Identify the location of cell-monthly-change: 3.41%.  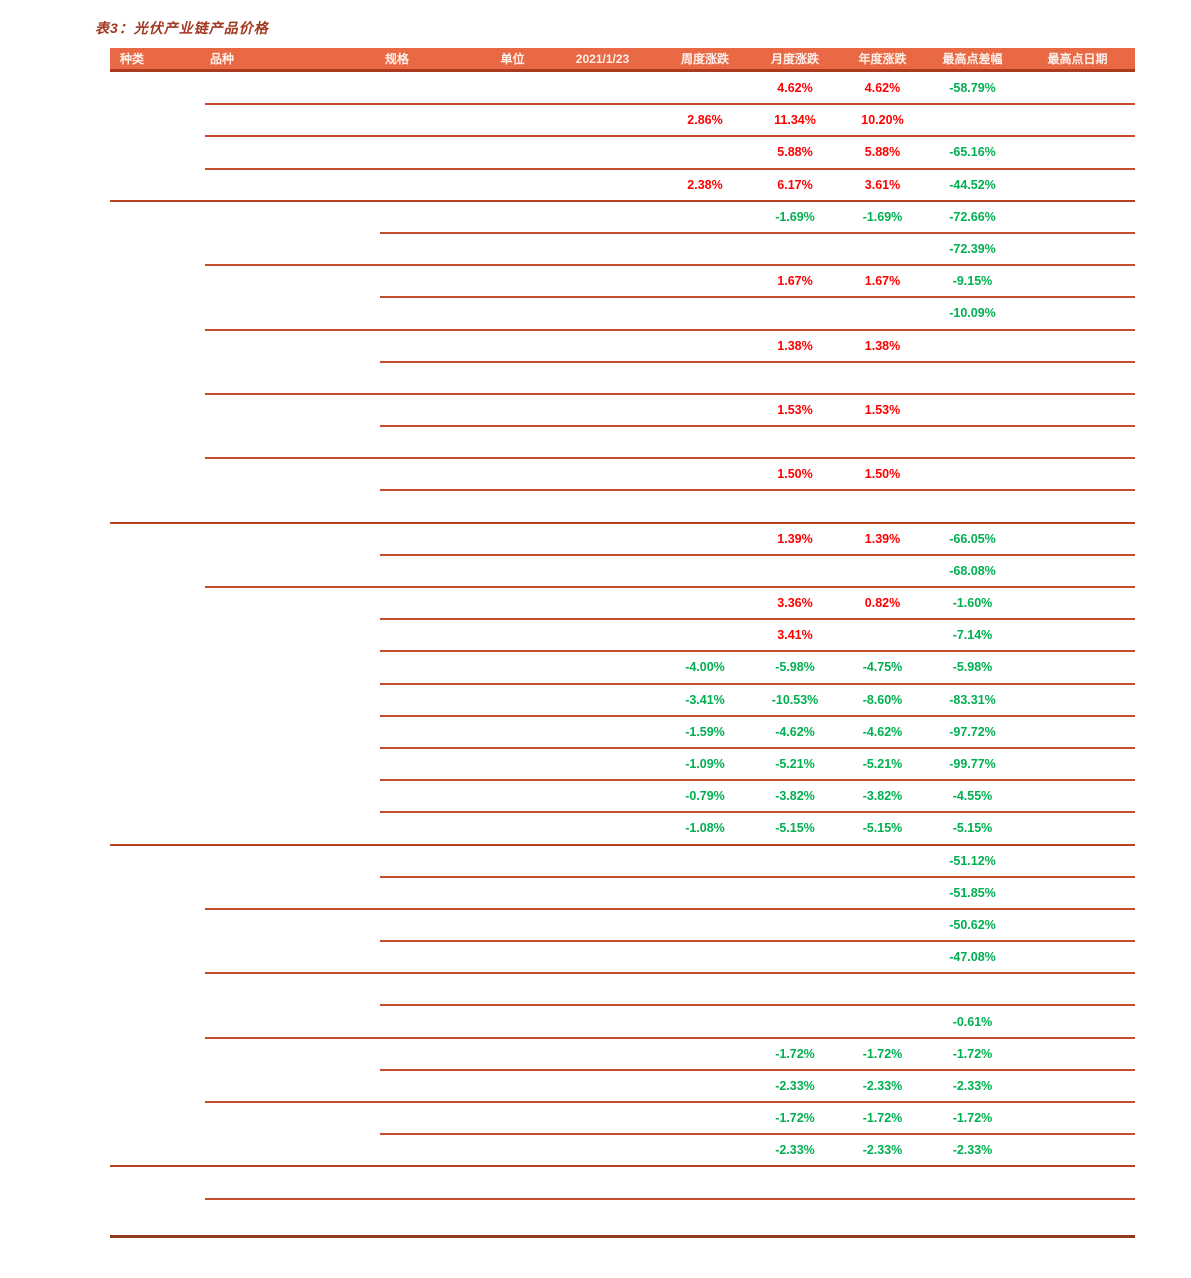
(795, 635).